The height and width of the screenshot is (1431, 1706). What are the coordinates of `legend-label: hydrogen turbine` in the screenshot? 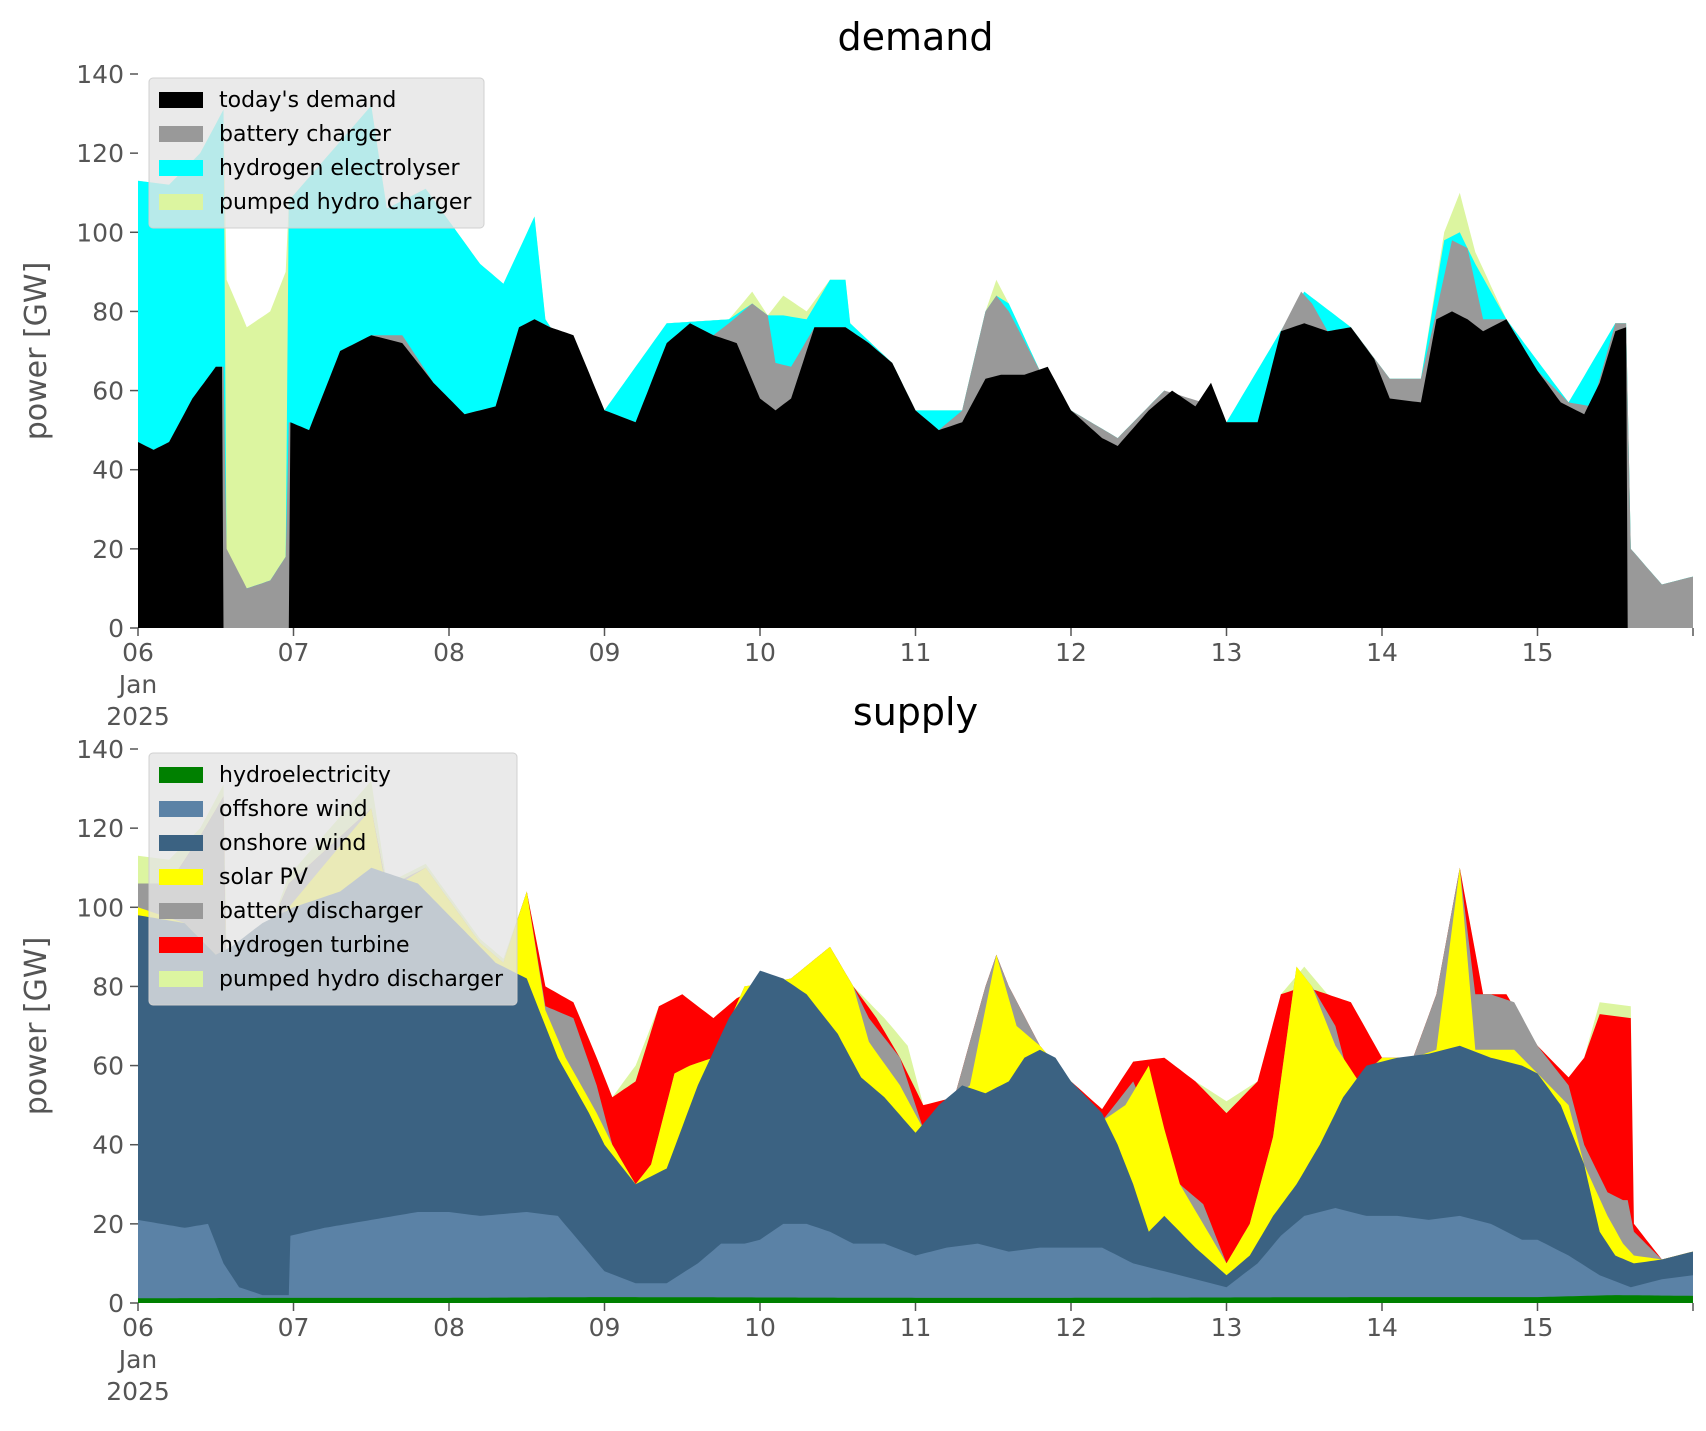 It's located at (314, 945).